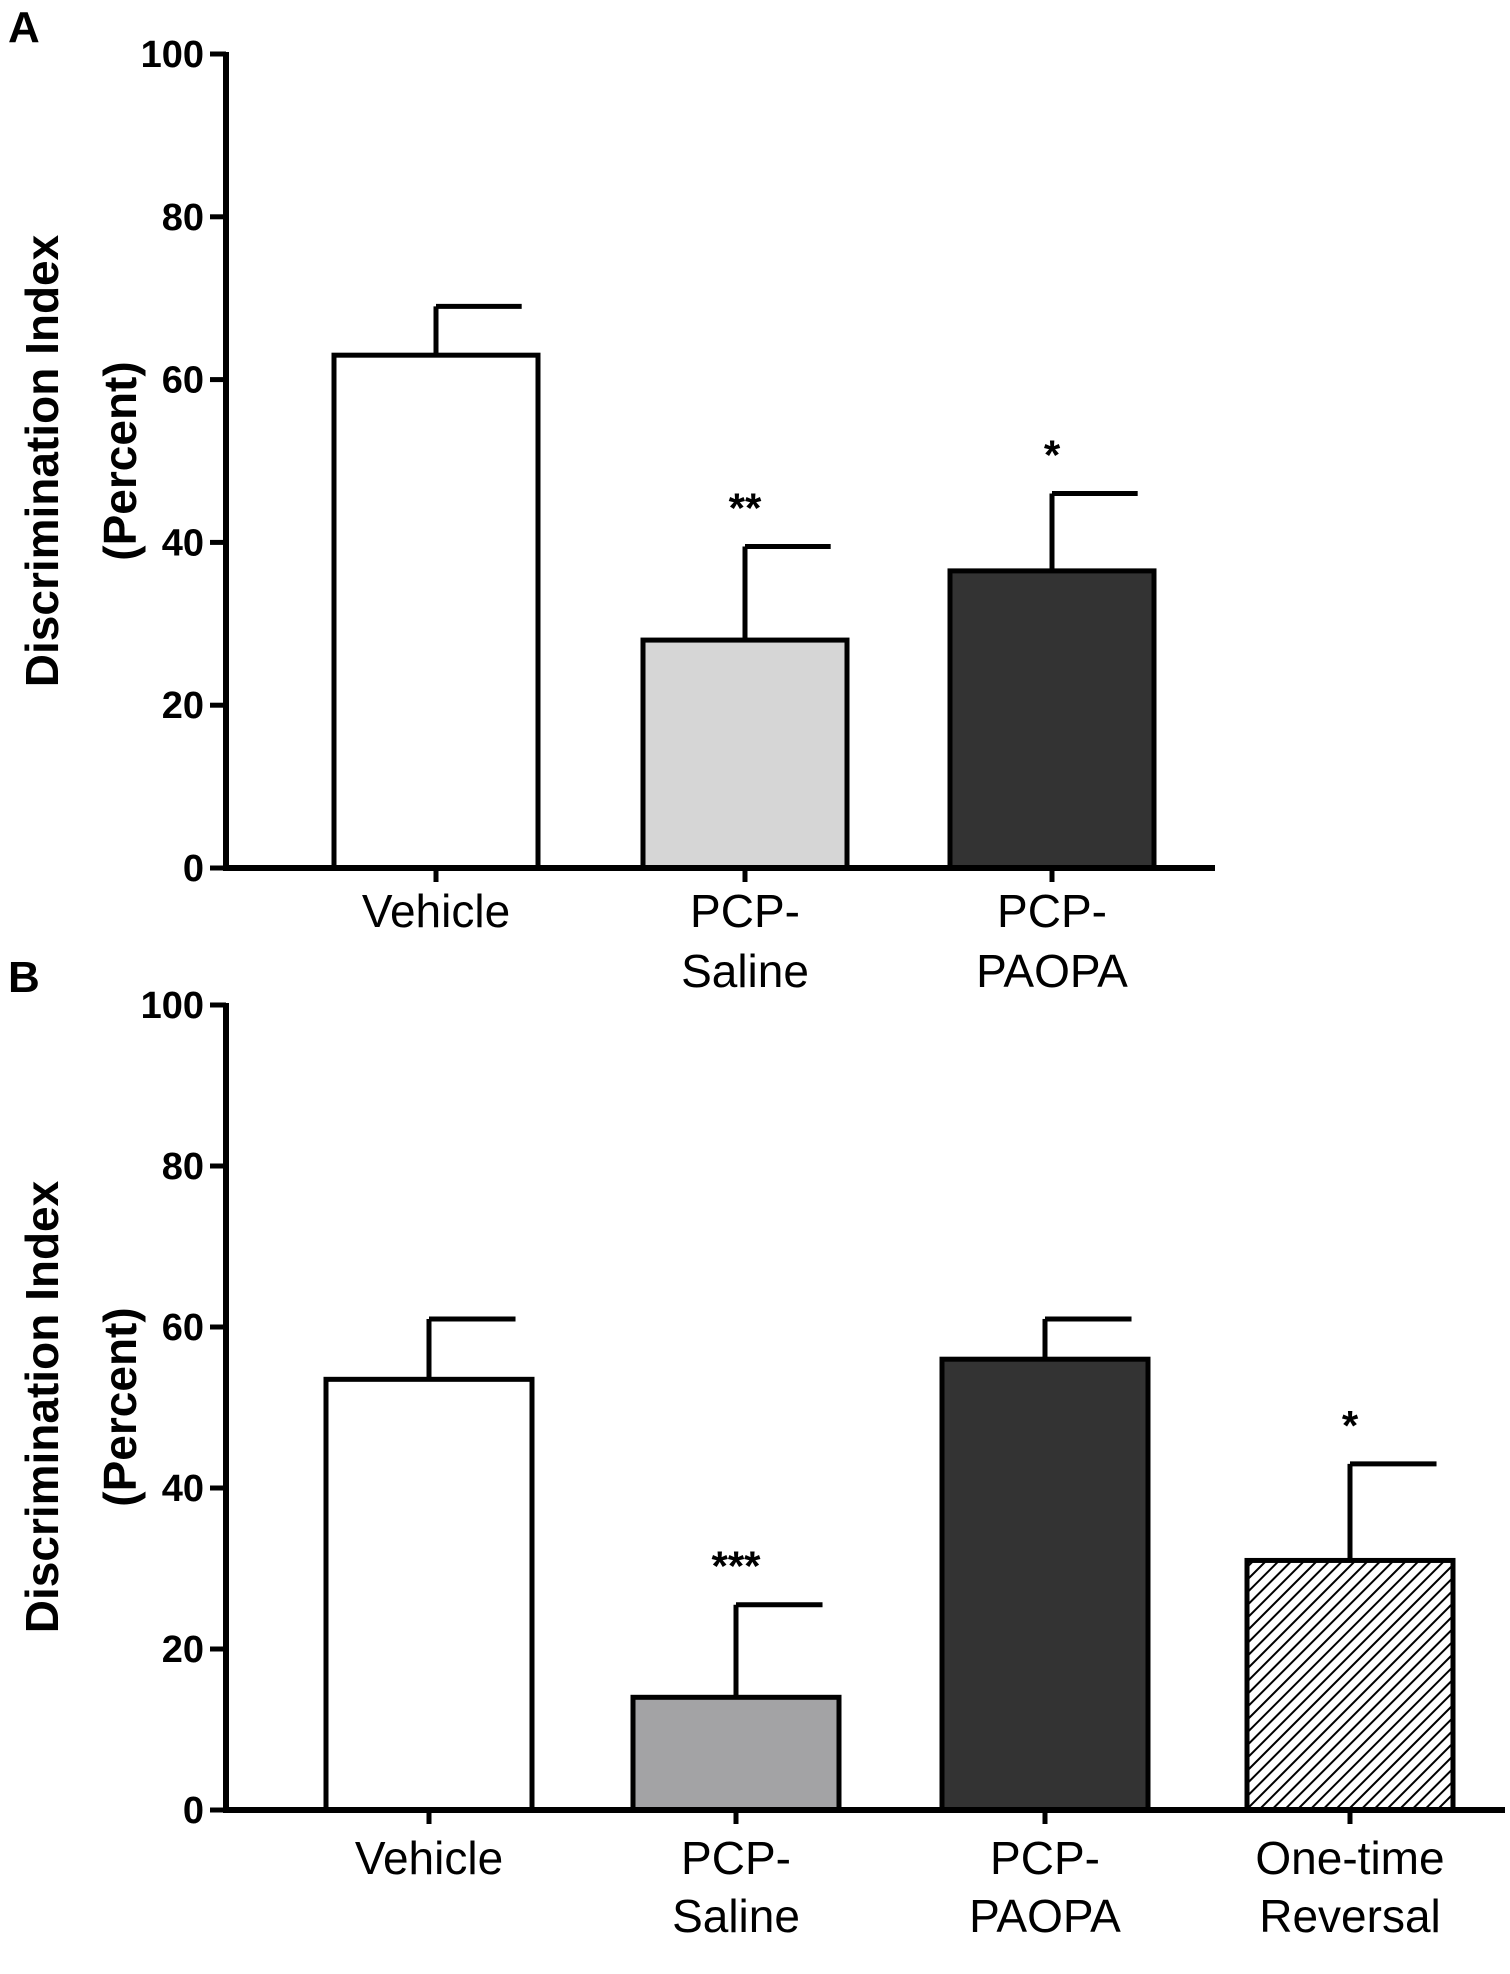 The image size is (1510, 1974). Describe the element at coordinates (1349, 1858) in the screenshot. I see `panel-b-x-tick-label-one-time-reversal-1: One-time` at that location.